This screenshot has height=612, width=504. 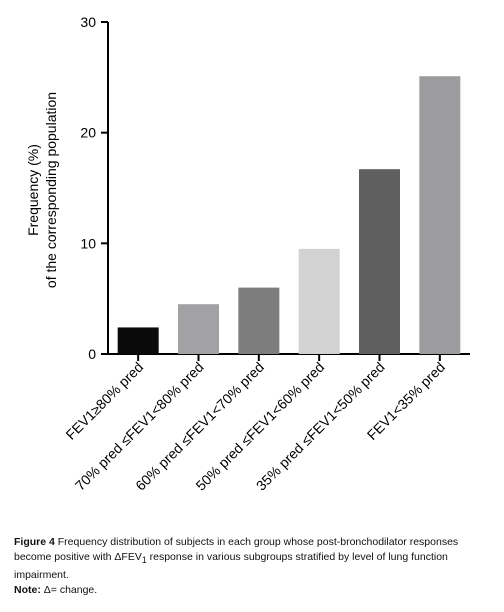 I want to click on y-axis-label-line2: of the corresponding population, so click(x=51, y=190).